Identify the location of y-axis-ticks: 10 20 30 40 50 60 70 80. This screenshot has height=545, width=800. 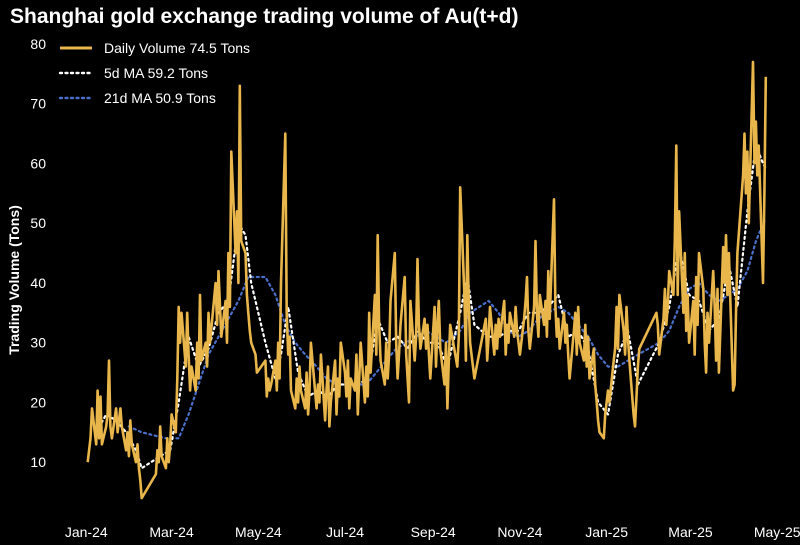
(38, 253).